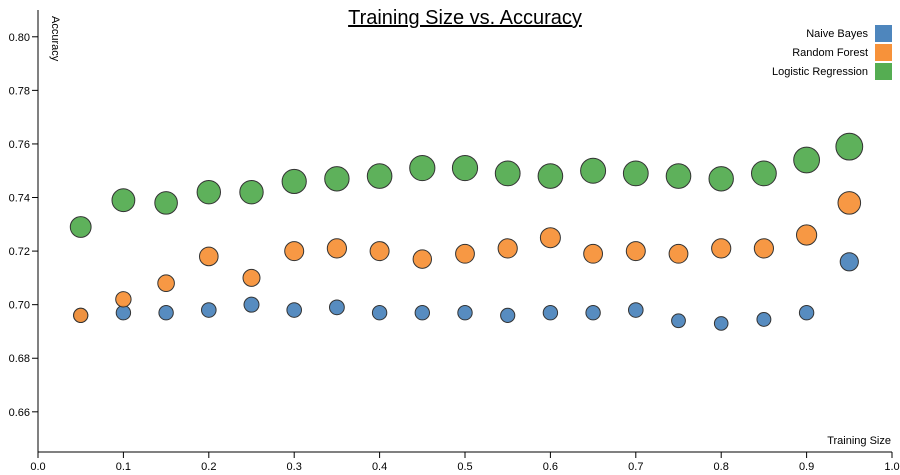 This screenshot has height=475, width=900. Describe the element at coordinates (806, 467) in the screenshot. I see `x-tick-label-9: 0.9` at that location.